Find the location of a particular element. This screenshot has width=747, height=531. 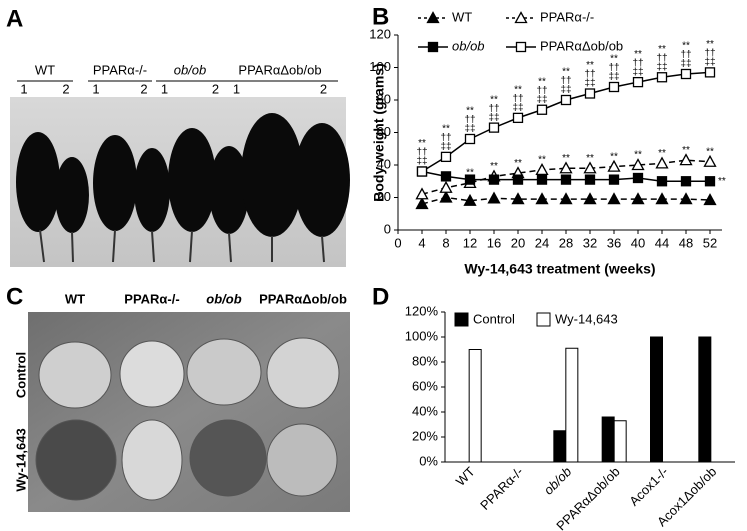

y-tick-label: 0% is located at coordinates (428, 460).